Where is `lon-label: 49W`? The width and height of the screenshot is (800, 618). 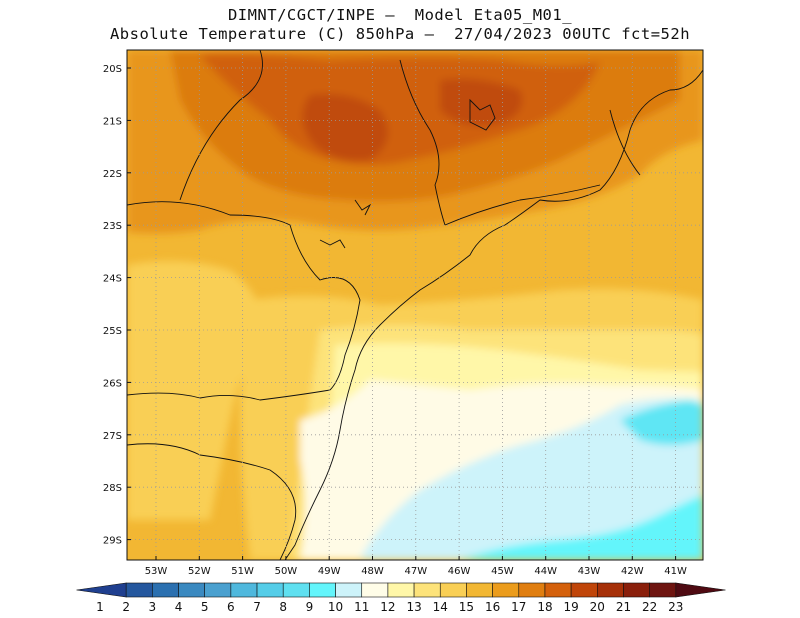 lon-label: 49W is located at coordinates (329, 571).